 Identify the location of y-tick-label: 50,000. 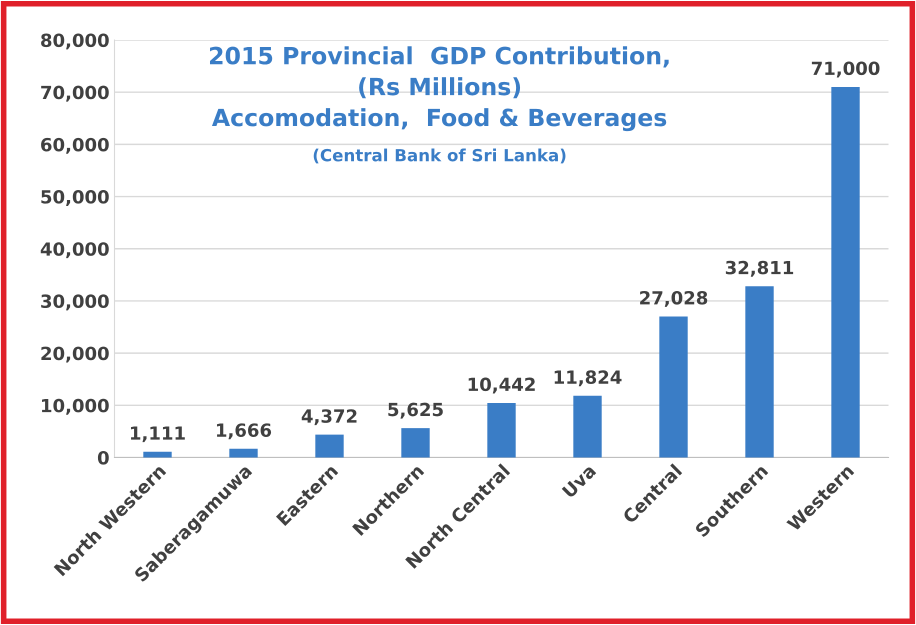
(75, 198).